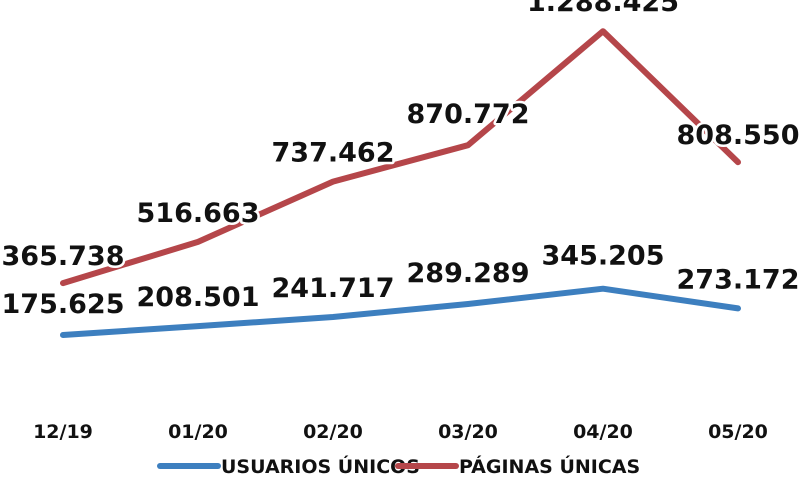 The height and width of the screenshot is (483, 800). Describe the element at coordinates (738, 432) in the screenshot. I see `x-tick-label: 05/20` at that location.